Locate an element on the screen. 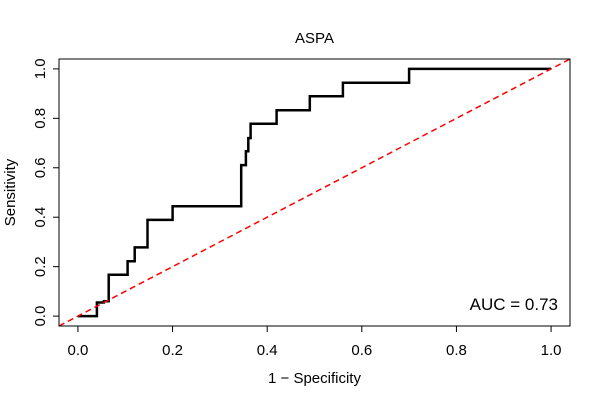  x-tick-label: 1.0 is located at coordinates (551, 350).